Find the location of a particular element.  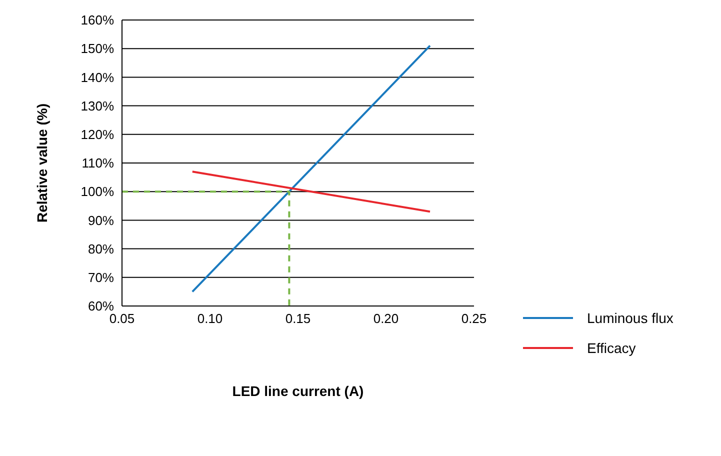

y-tick-label: 140% is located at coordinates (97, 77).